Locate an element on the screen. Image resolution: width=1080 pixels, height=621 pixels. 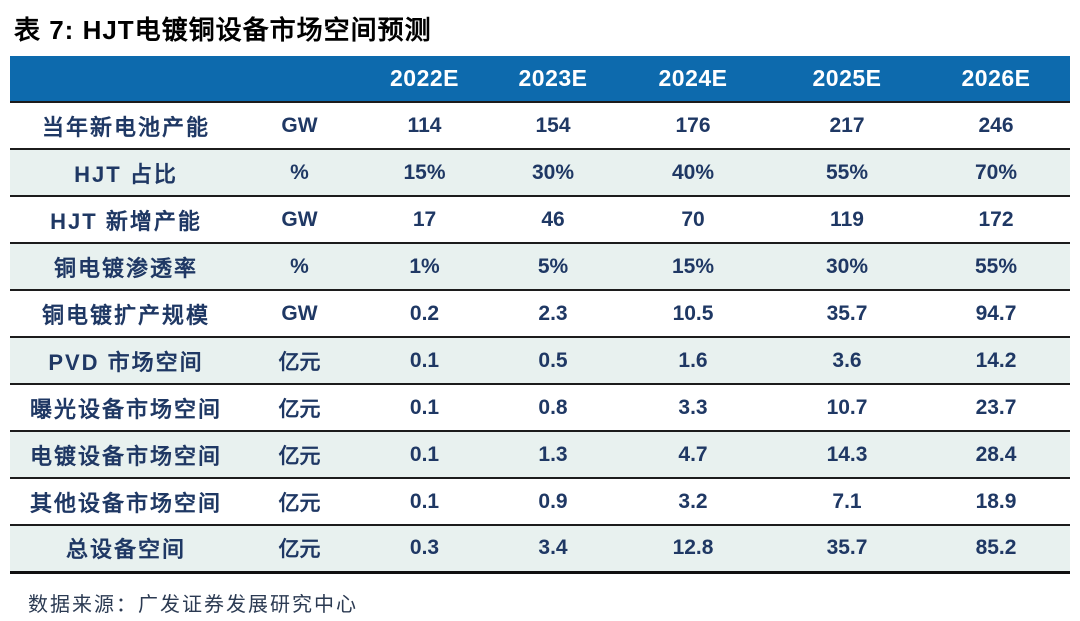
row-value: 14.3 is located at coordinates (847, 455).